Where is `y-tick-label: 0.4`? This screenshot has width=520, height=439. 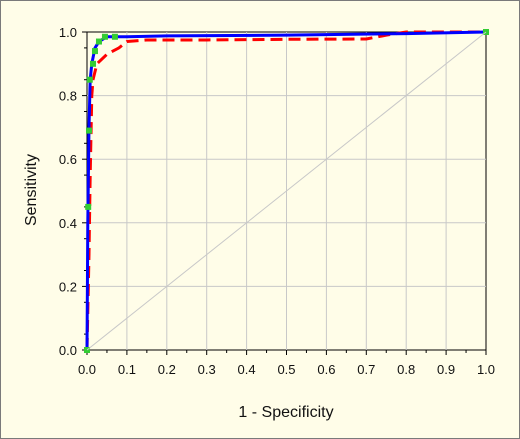 y-tick-label: 0.4 is located at coordinates (68, 223).